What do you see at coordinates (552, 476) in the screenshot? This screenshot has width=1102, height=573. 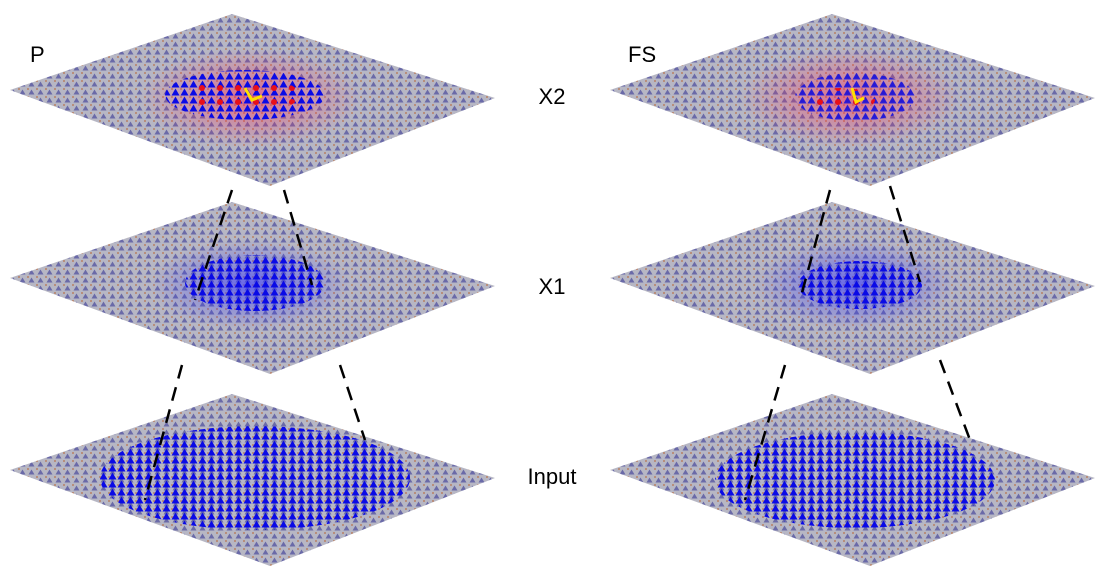 I see `layer-label: Input` at bounding box center [552, 476].